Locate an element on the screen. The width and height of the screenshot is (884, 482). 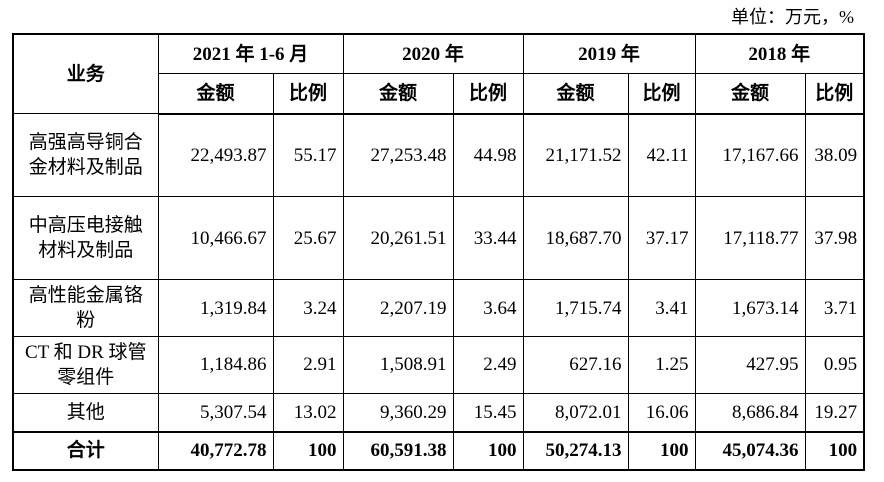
ratio-cell: 3.64 is located at coordinates (488, 308).